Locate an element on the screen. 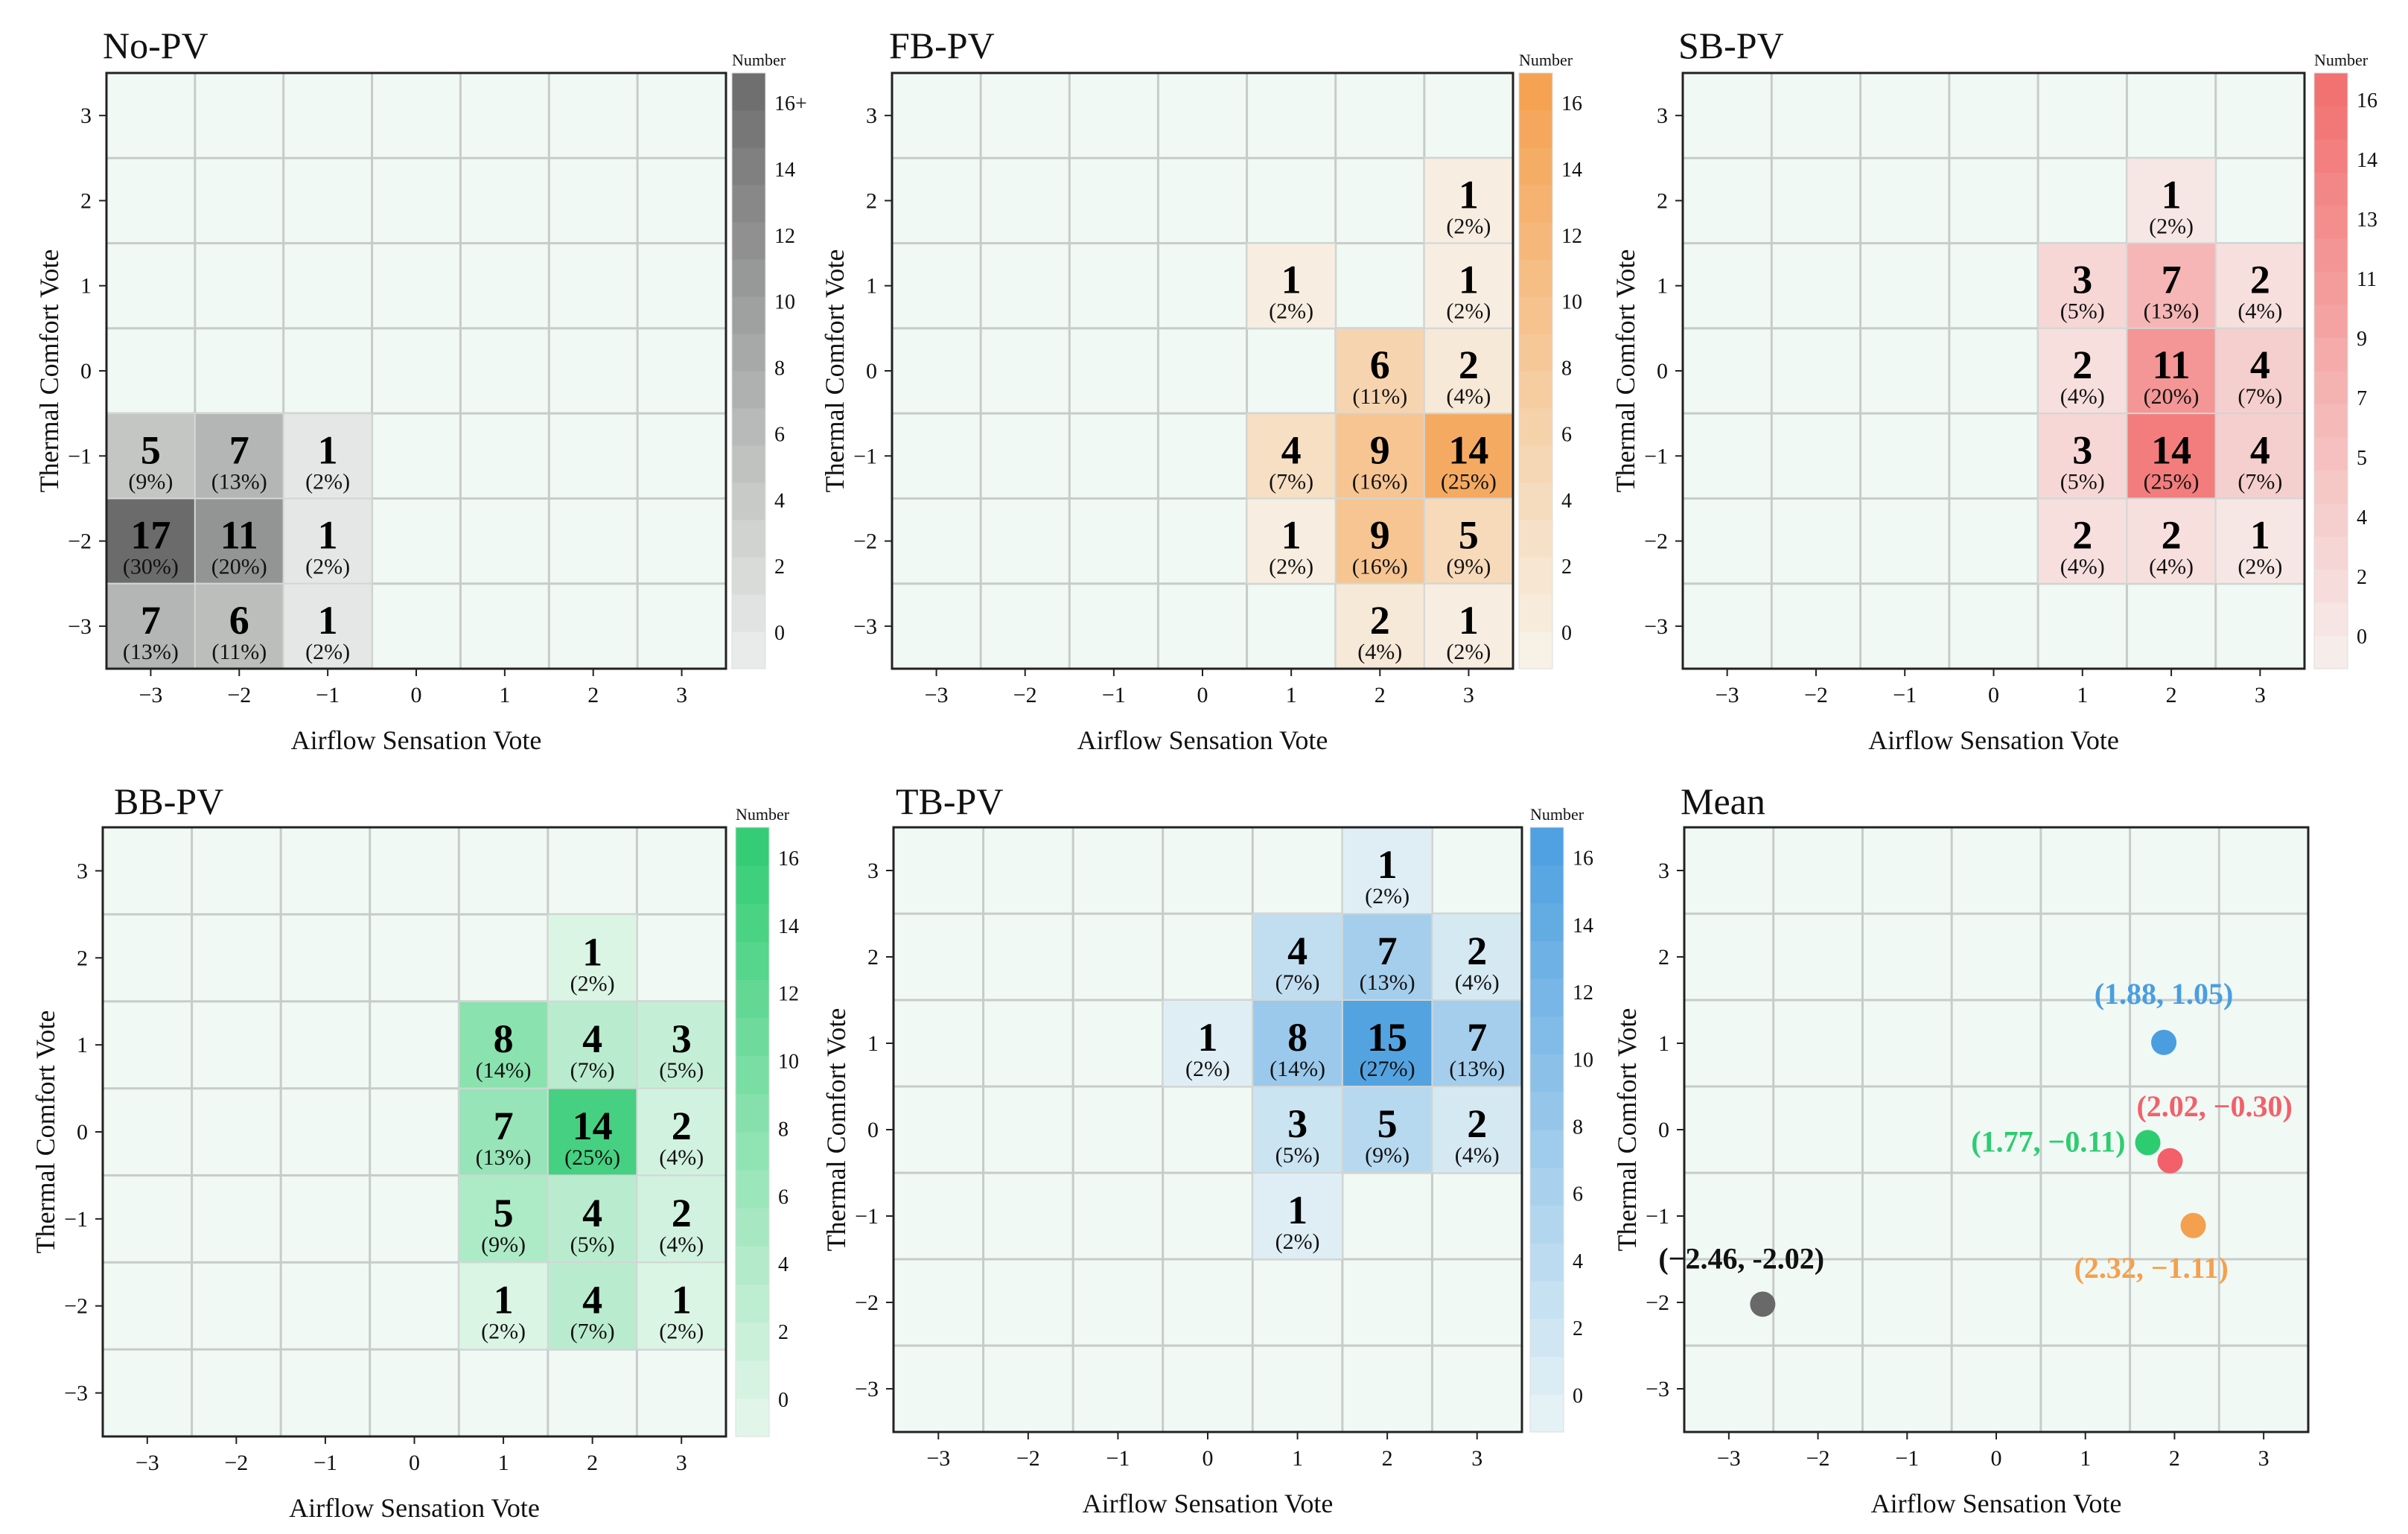 This screenshot has width=2408, height=1534. colorbar-tick-label: 4 is located at coordinates (783, 1264).